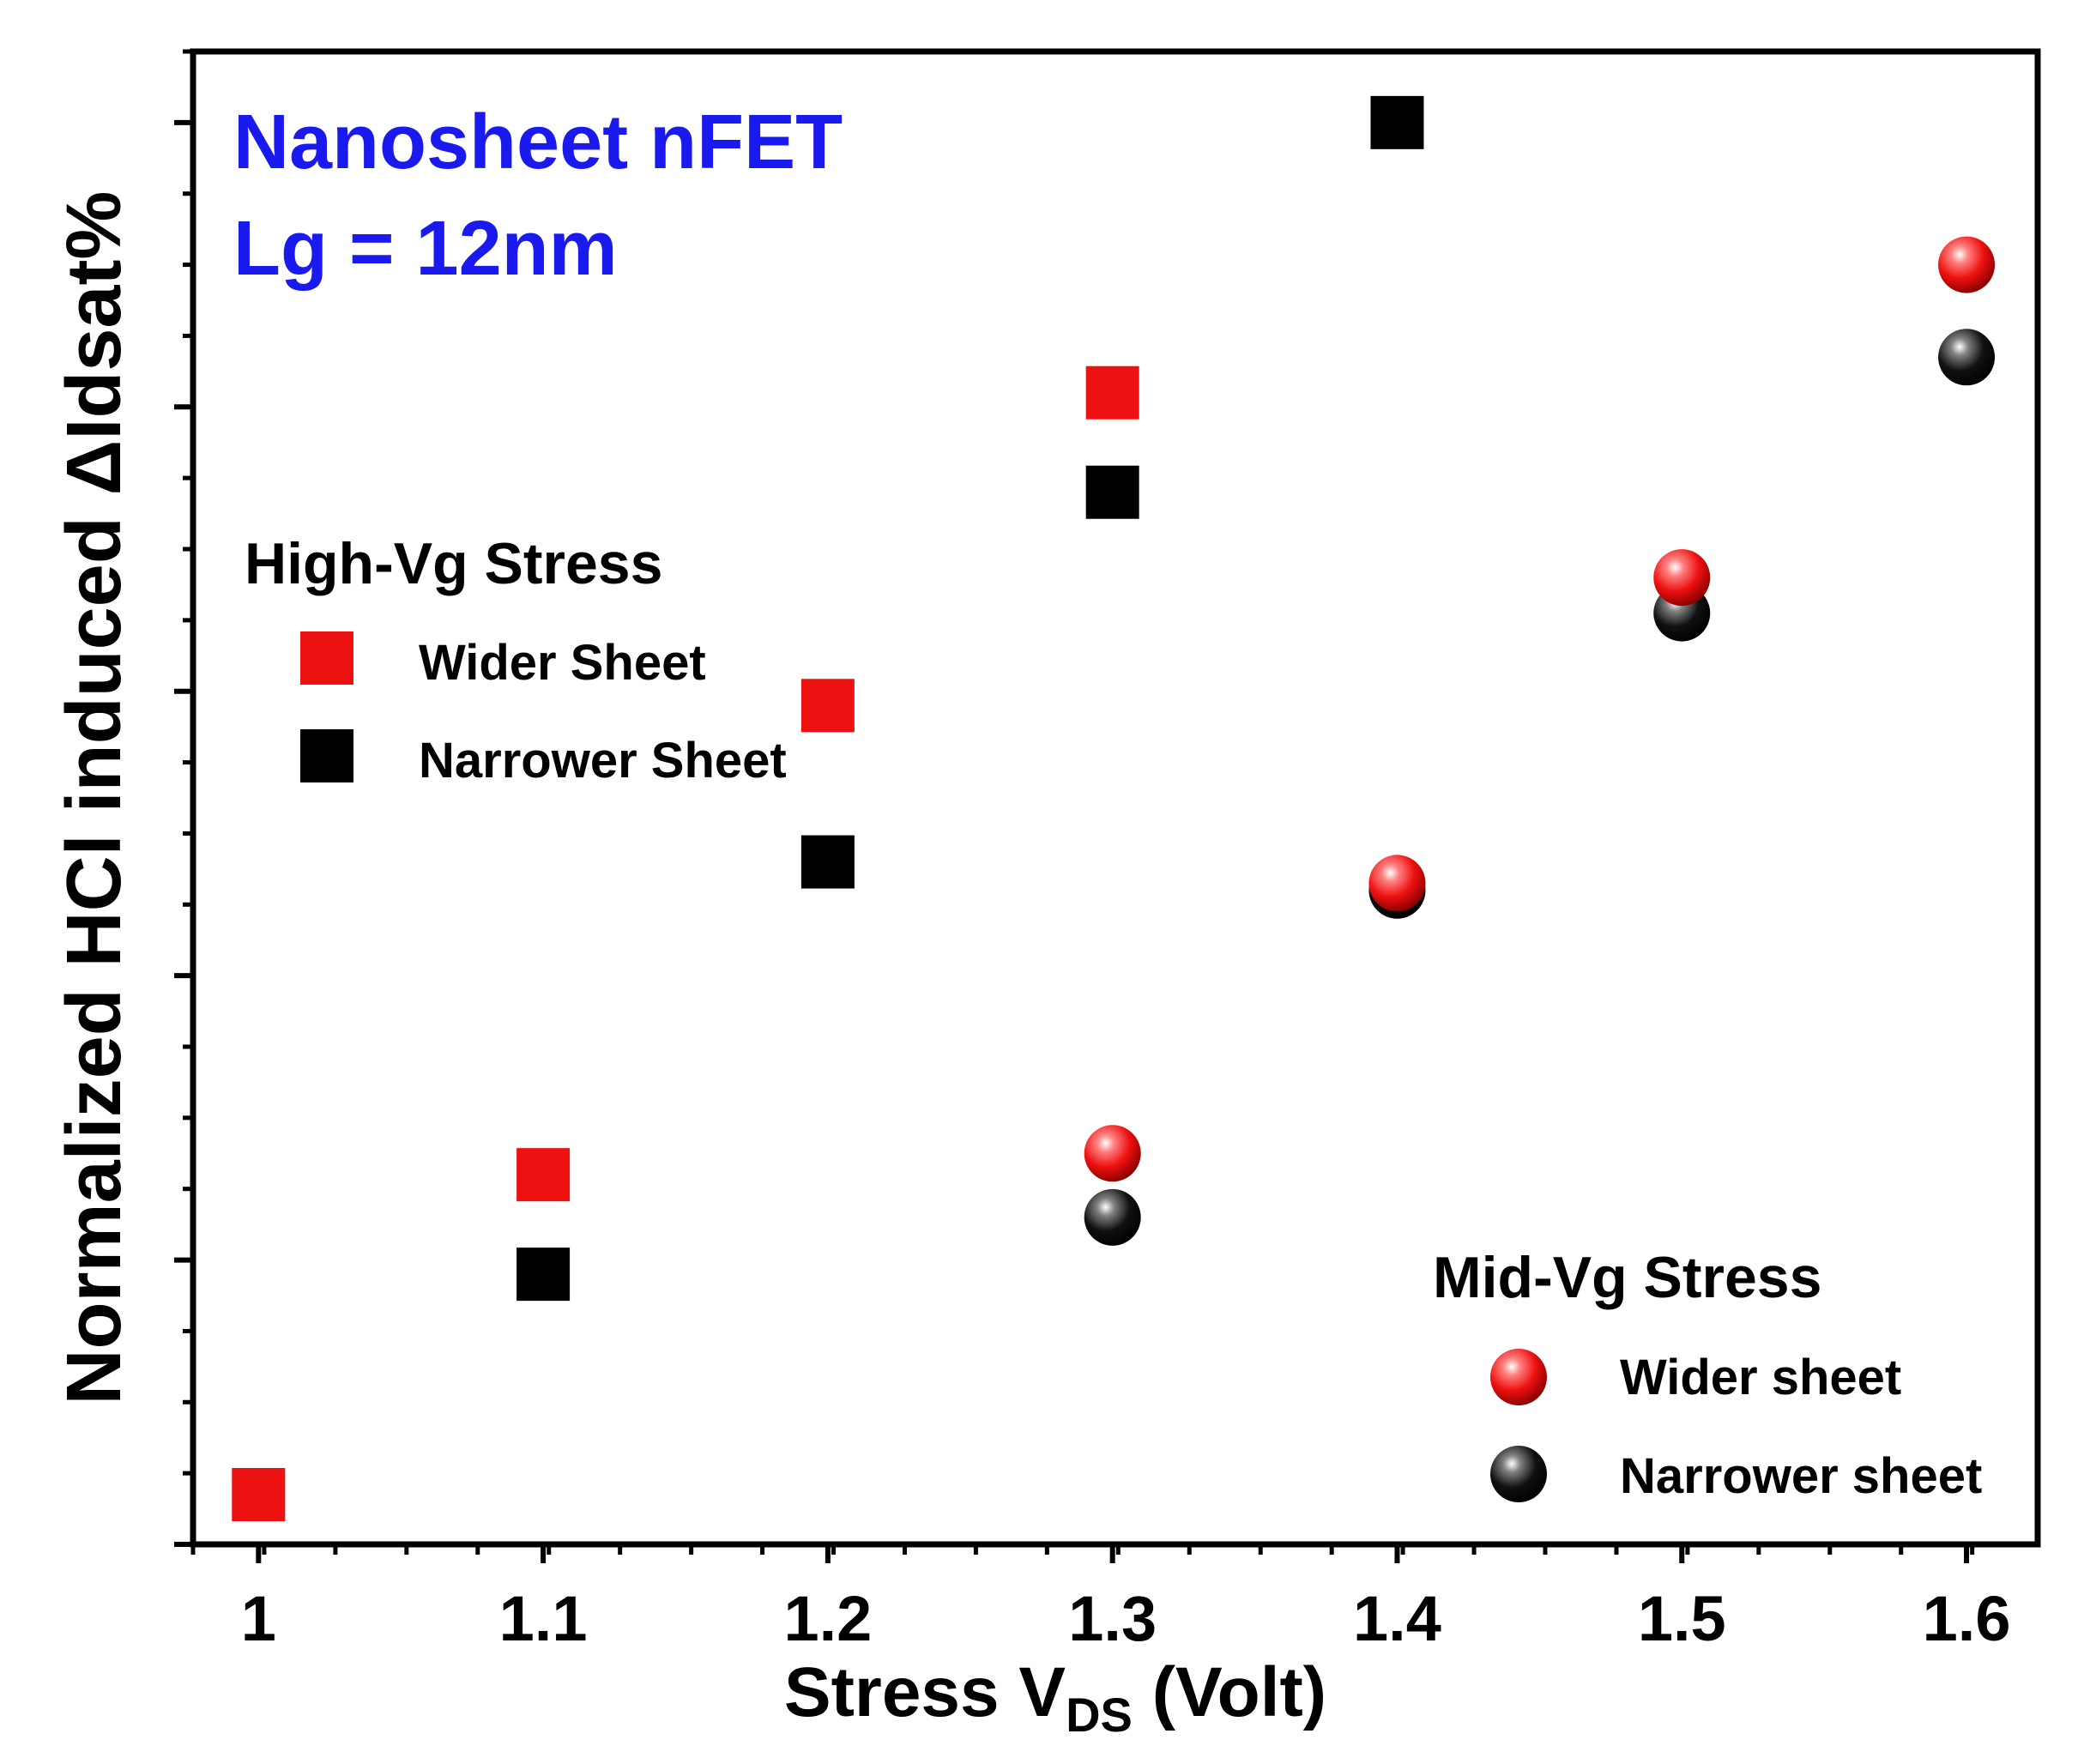  I want to click on legend-narrower-sphere-marker, so click(1518, 1474).